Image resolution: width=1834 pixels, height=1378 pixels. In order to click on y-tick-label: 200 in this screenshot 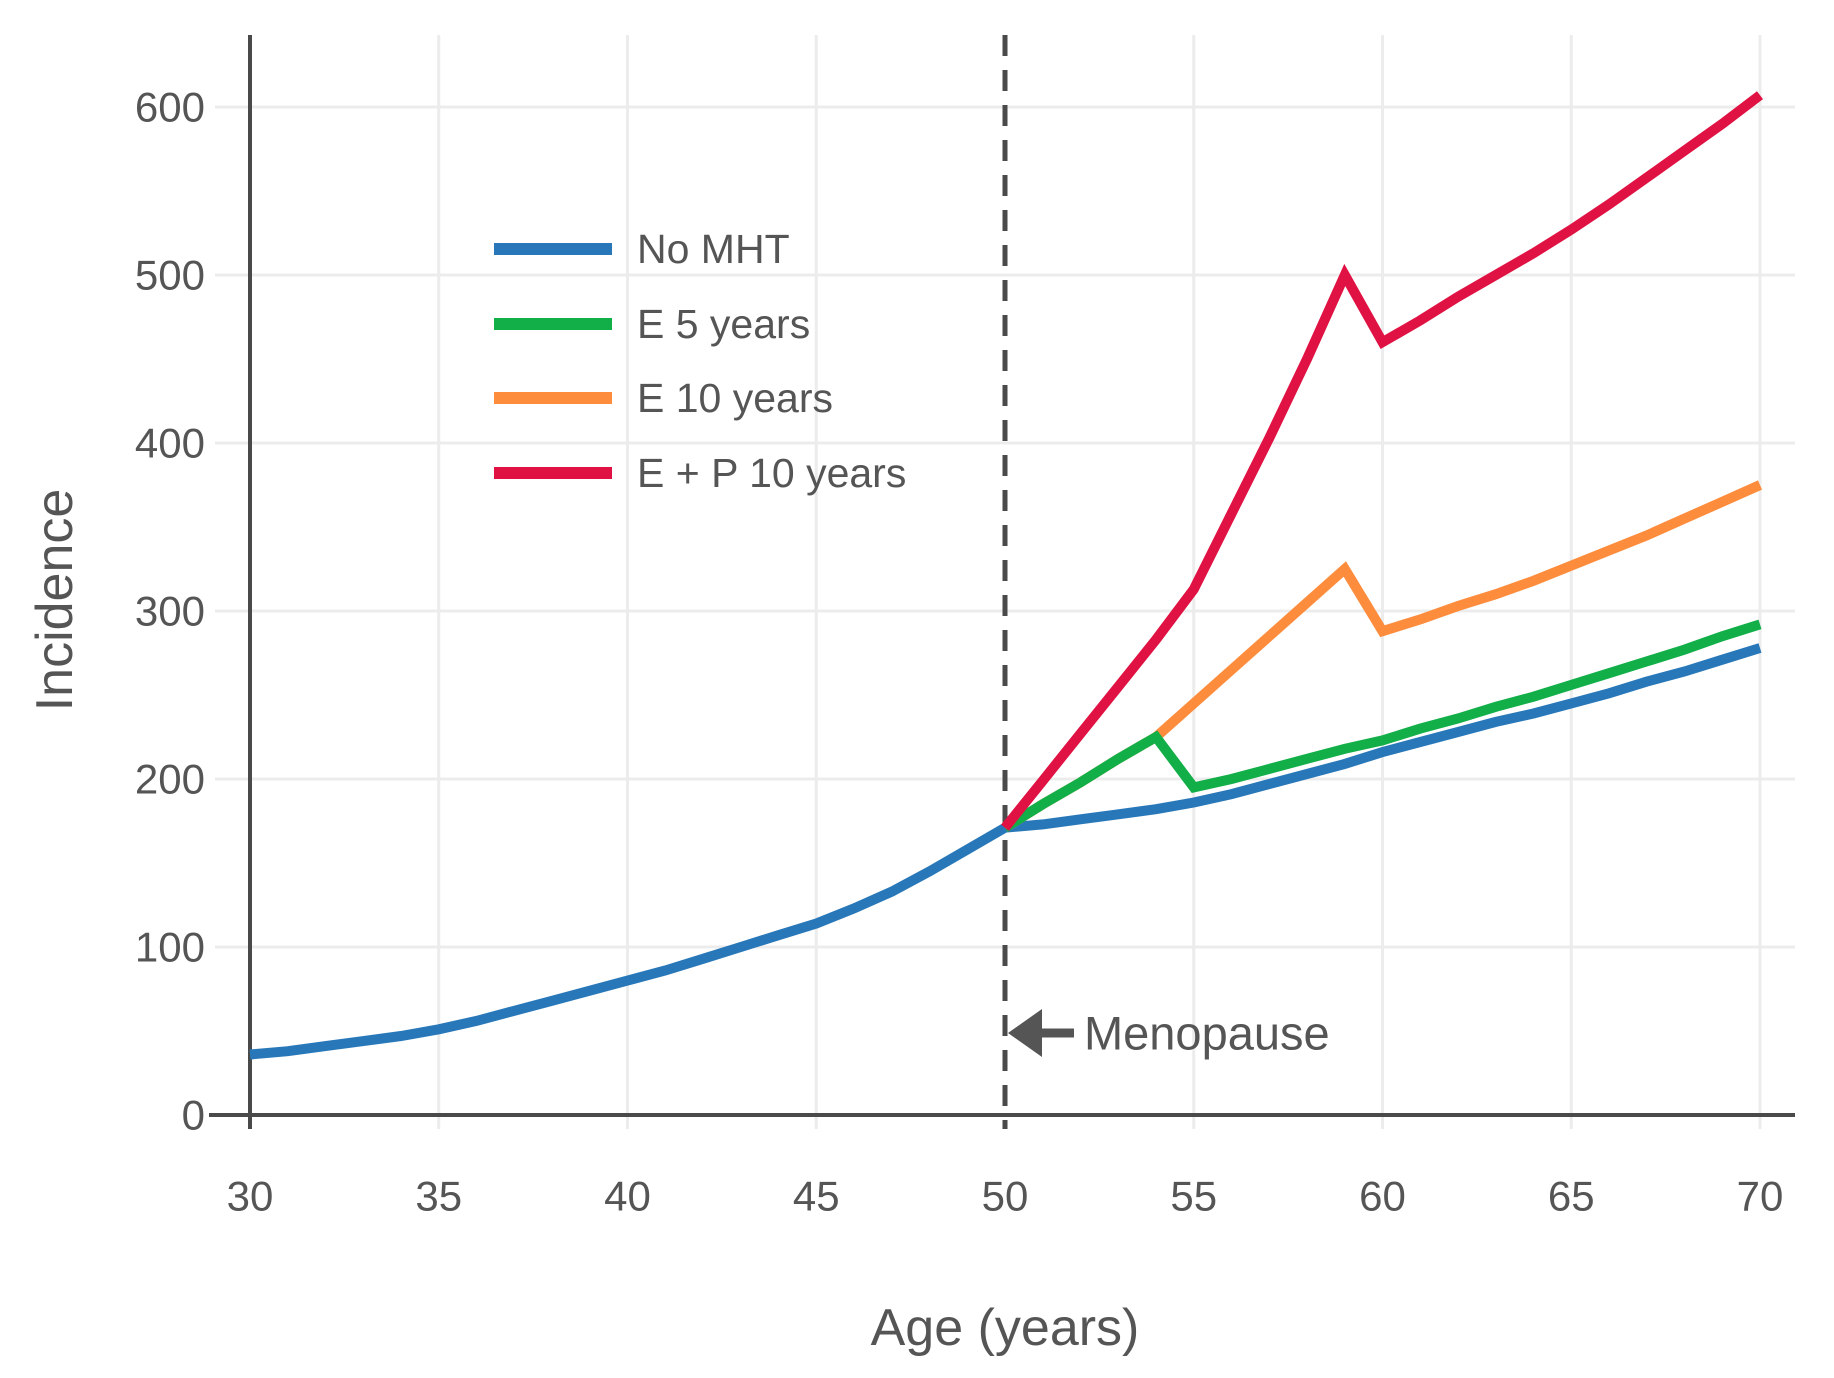, I will do `click(170, 779)`.